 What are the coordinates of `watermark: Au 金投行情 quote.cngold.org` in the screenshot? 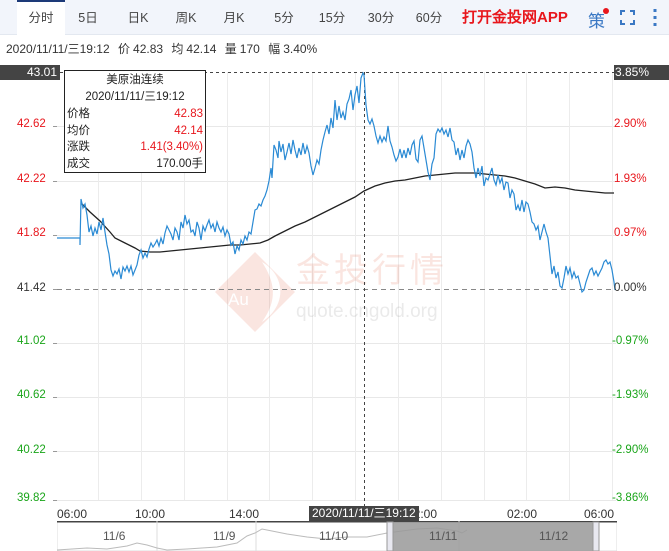 It's located at (331, 291).